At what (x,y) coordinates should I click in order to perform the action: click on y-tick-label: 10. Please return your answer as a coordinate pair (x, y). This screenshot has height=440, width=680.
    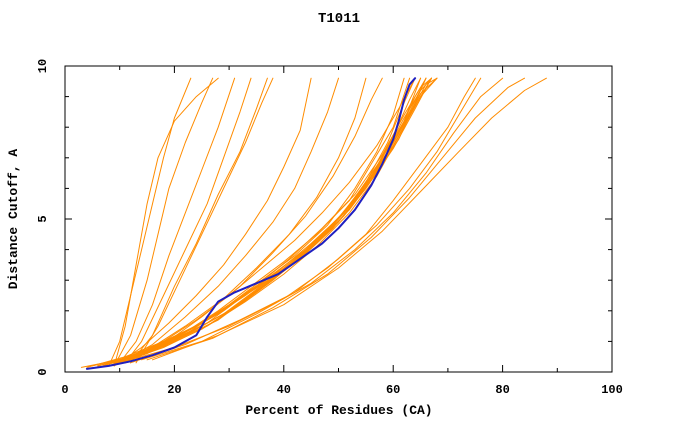
    Looking at the image, I should click on (43, 66).